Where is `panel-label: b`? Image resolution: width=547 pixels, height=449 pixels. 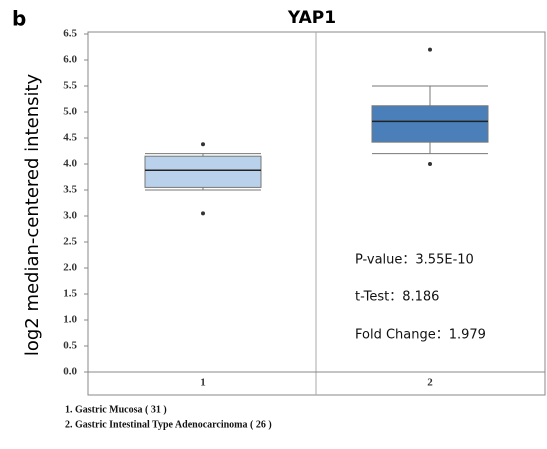 panel-label: b is located at coordinates (19, 19).